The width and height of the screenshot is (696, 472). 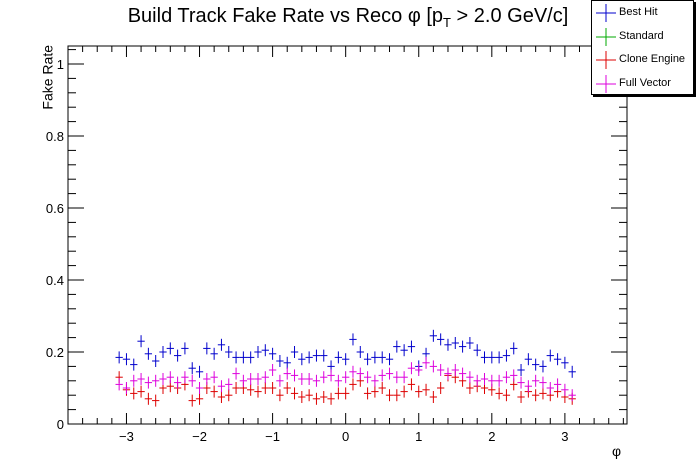 I want to click on y-tick-label: 0, so click(x=60, y=424).